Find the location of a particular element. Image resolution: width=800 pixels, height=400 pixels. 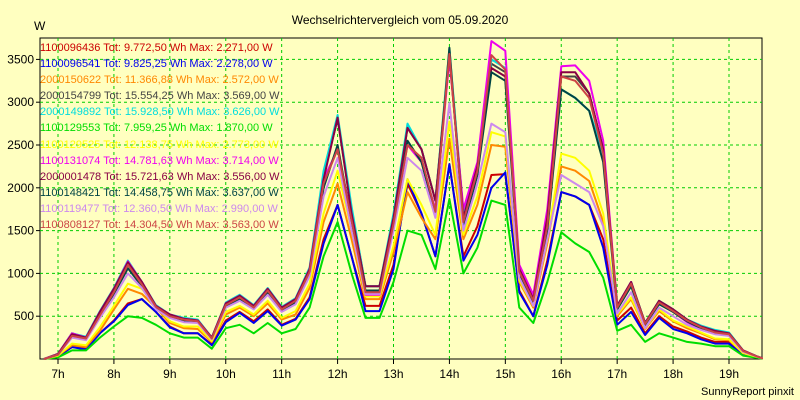

x-axis-ticks: 7h 8h 9h 10h 11h 12h 13h 14h 15h 16h 17h 18h 19h is located at coordinates (395, 370).